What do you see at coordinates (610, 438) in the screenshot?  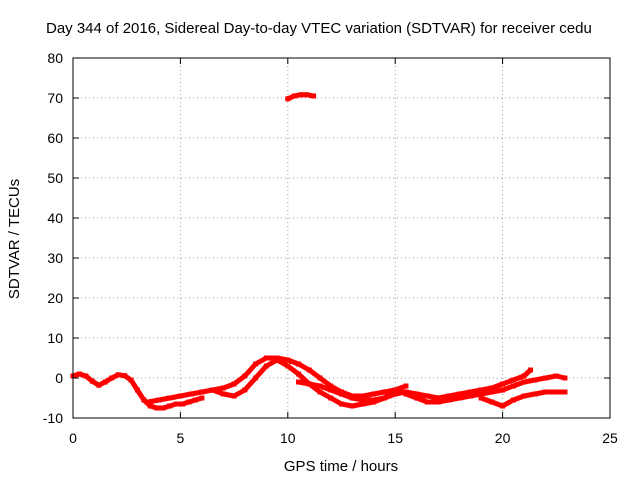 I see `x-tick-label: 25` at bounding box center [610, 438].